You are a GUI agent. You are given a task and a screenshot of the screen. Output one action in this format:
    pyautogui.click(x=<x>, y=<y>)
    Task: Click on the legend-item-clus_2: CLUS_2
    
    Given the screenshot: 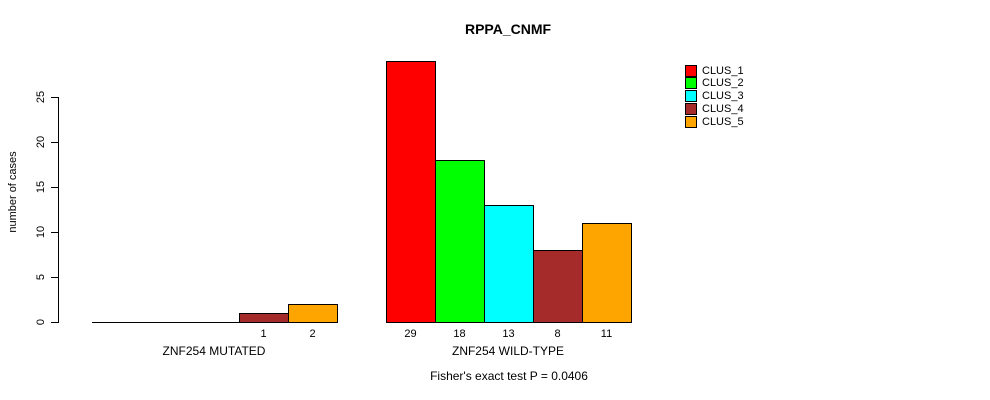 What is the action you would take?
    pyautogui.click(x=714, y=83)
    